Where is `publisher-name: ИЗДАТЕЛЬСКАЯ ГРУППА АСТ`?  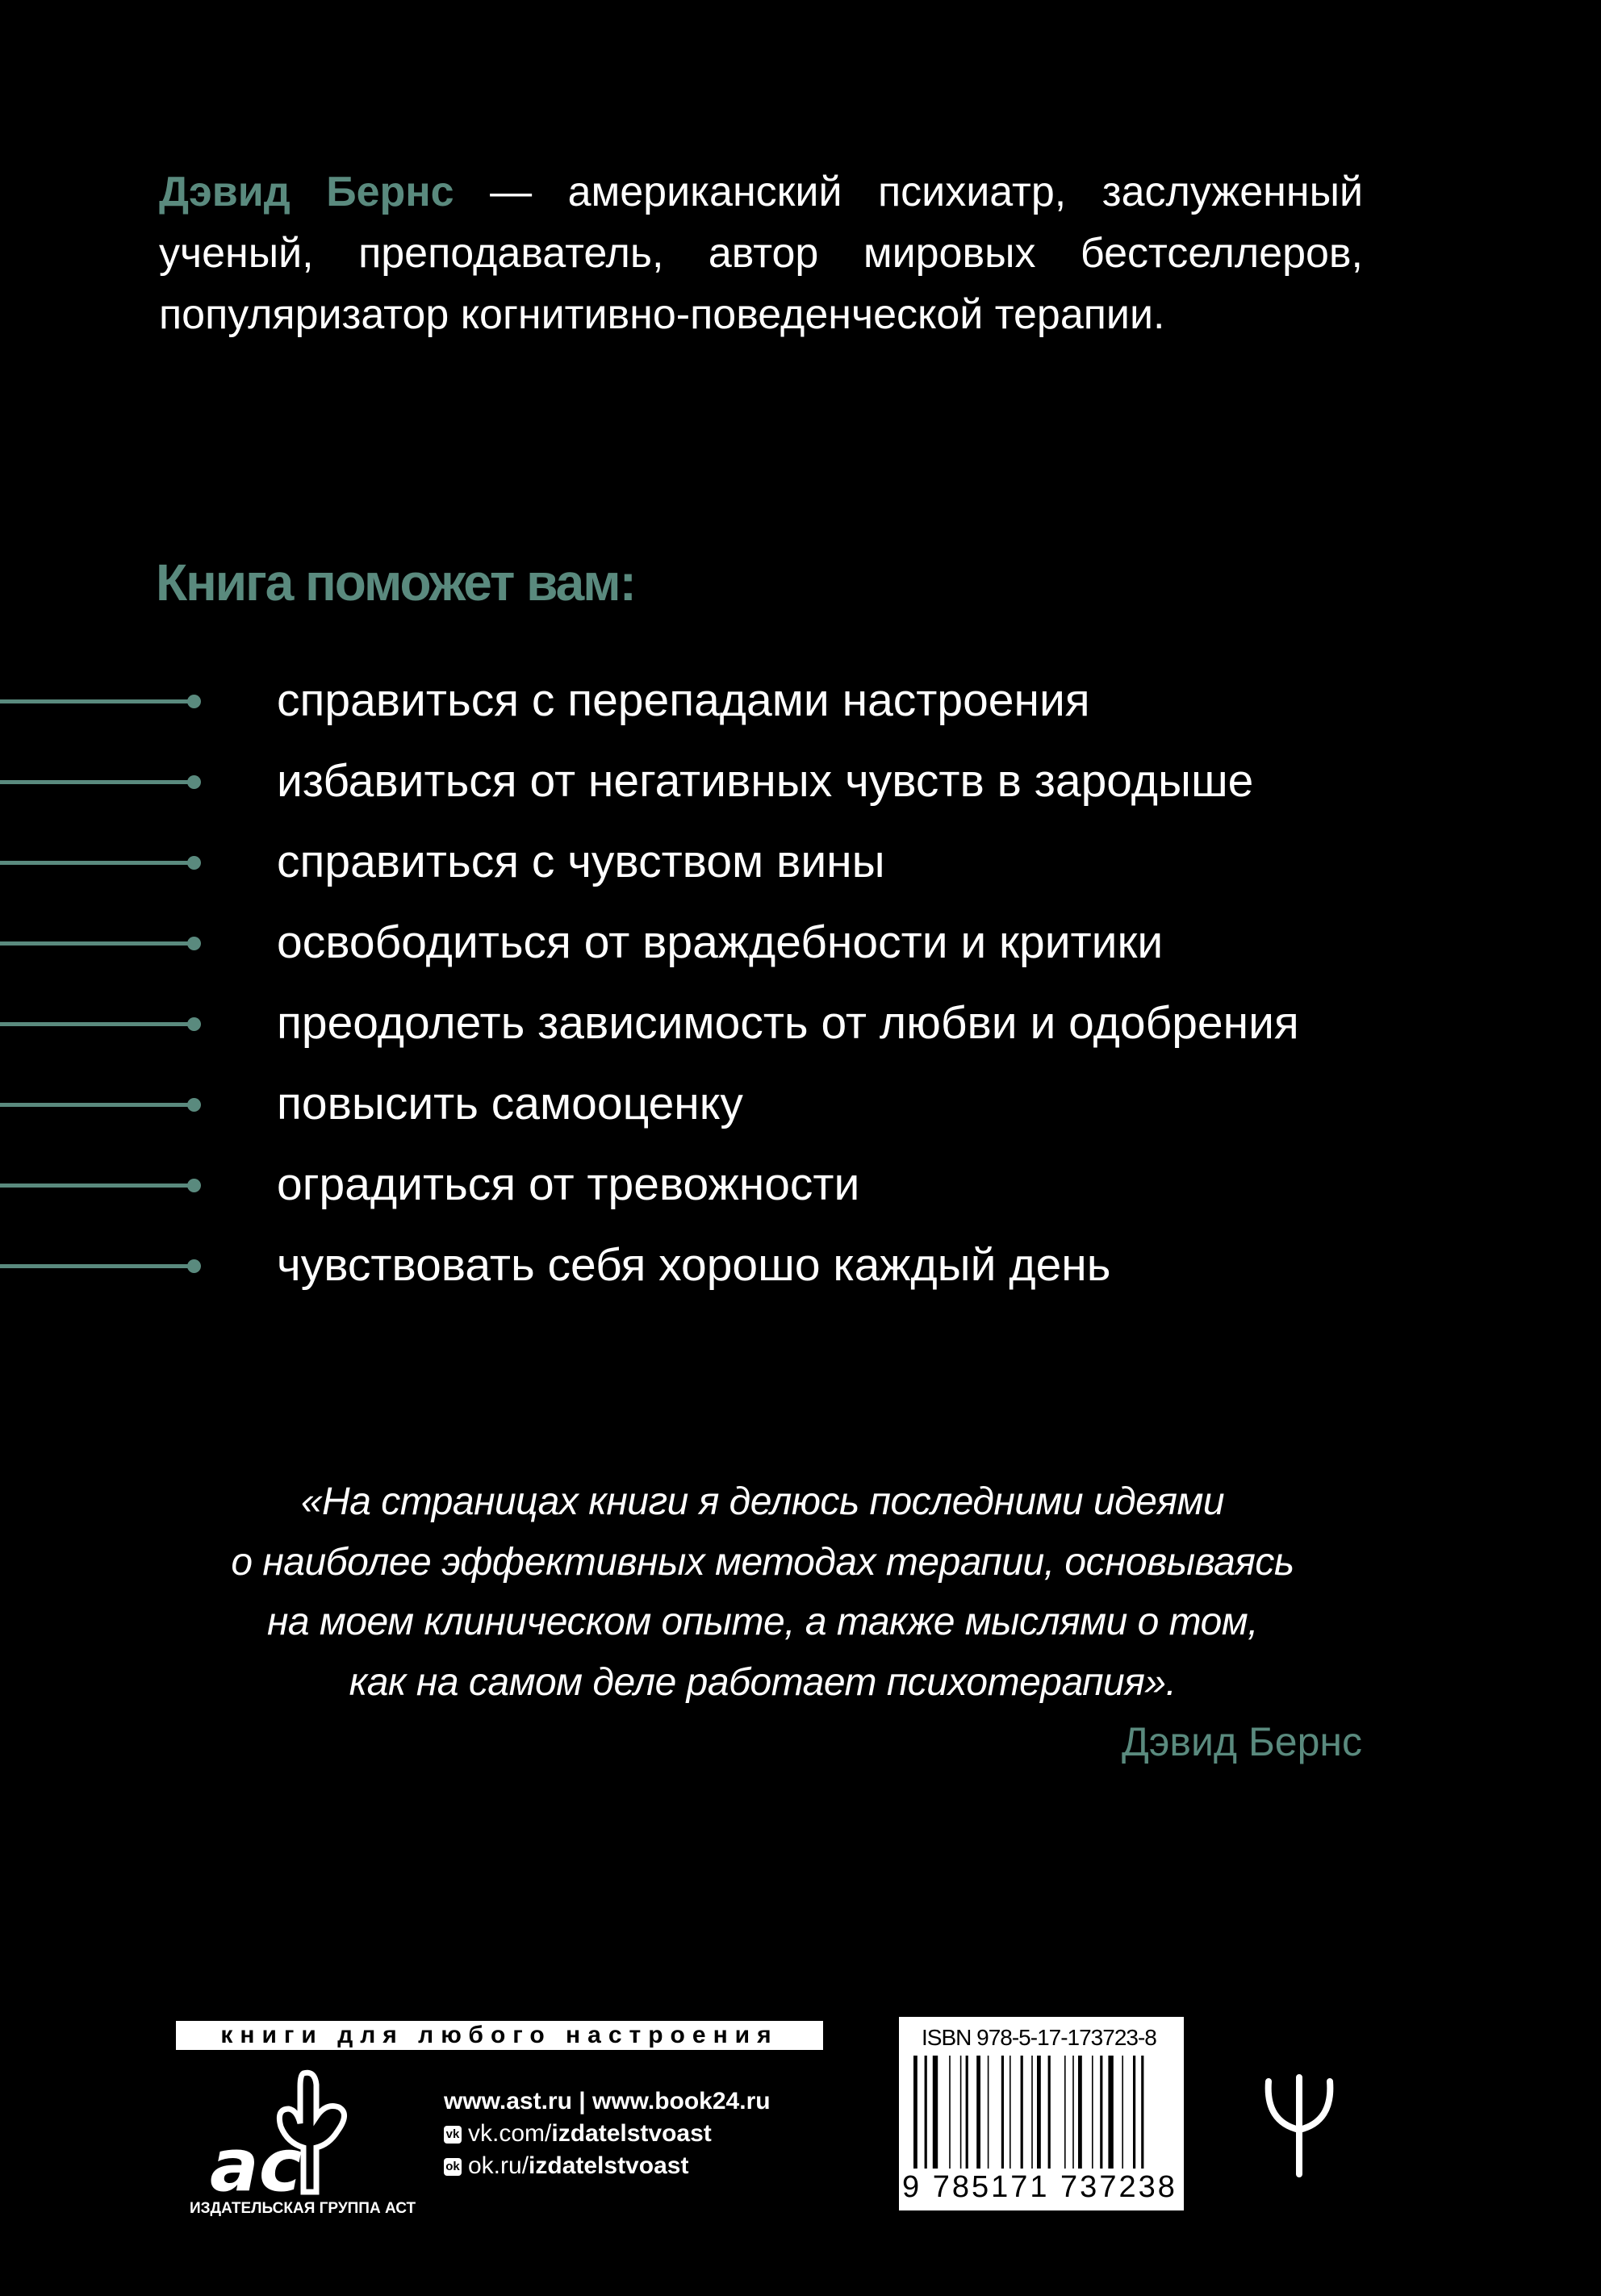 publisher-name: ИЗДАТЕЛЬСКАЯ ГРУППА АСТ is located at coordinates (303, 2208).